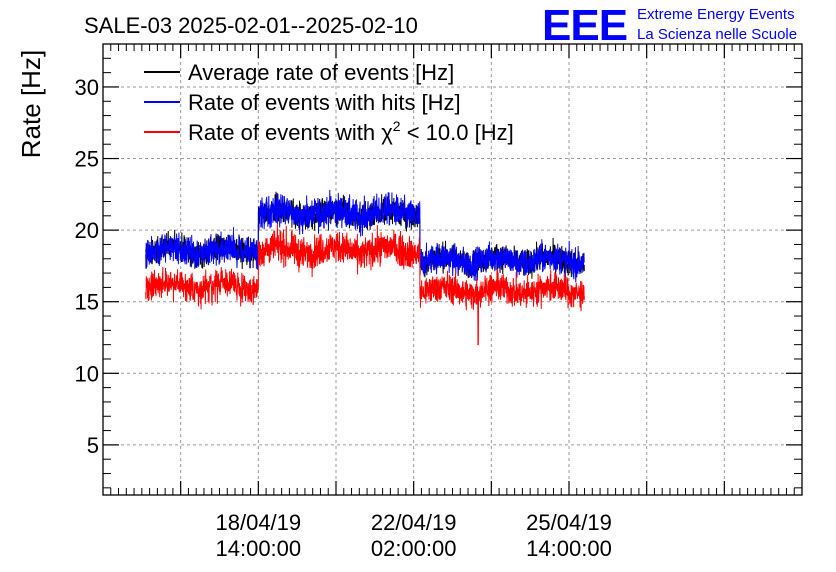  I want to click on chart-title: SALE-03 2025-02-01--2025-02-10, so click(251, 25).